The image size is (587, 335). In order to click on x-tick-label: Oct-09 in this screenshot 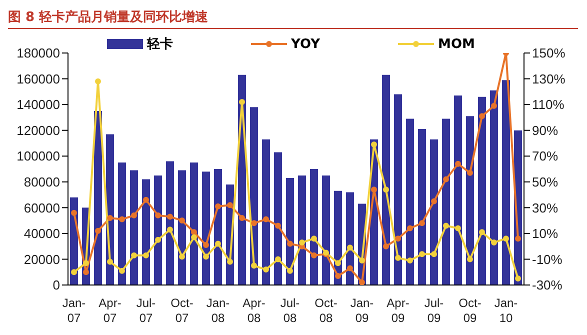, I will do `click(470, 310)`.